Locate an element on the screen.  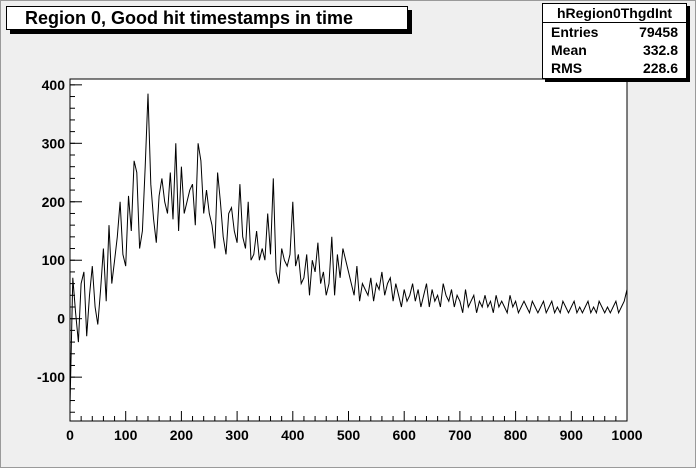
stats-key: Mean is located at coordinates (569, 50).